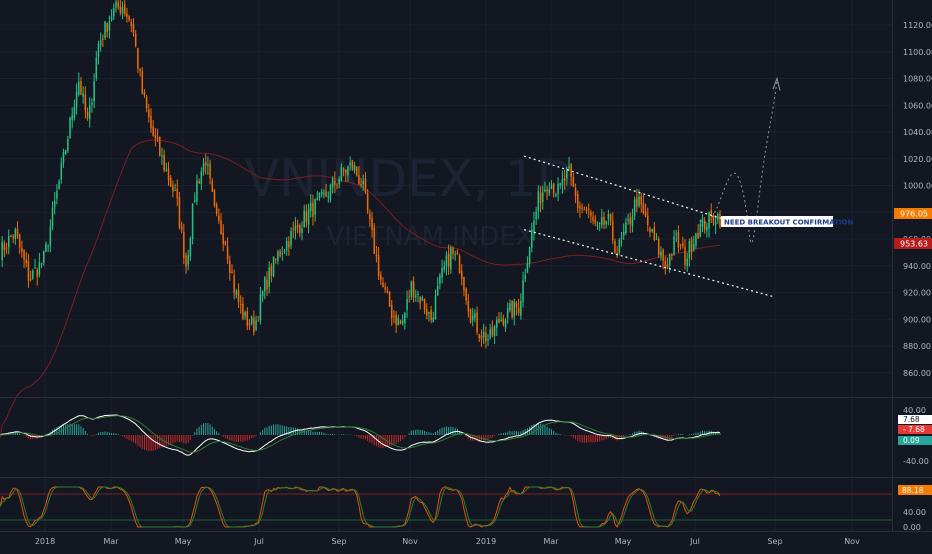 Image resolution: width=932 pixels, height=554 pixels. What do you see at coordinates (914, 214) in the screenshot?
I see `last-price-label: 976.05` at bounding box center [914, 214].